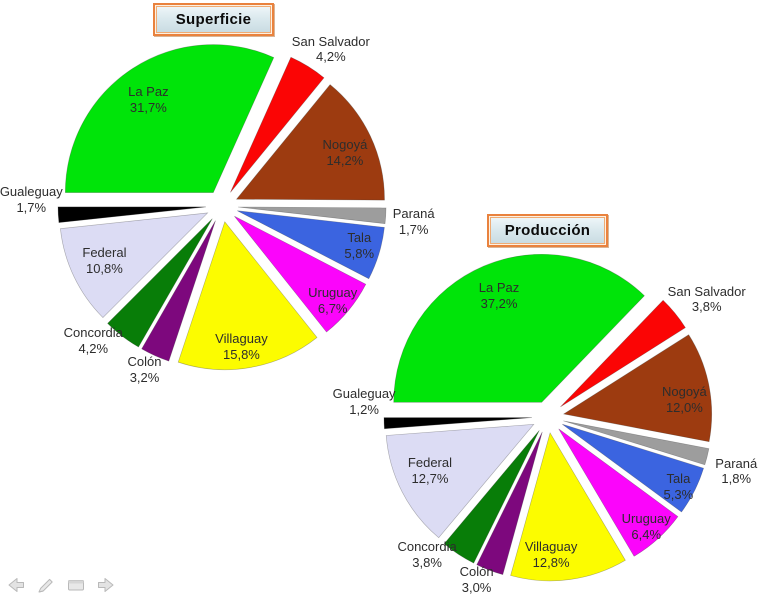  Describe the element at coordinates (636, 443) in the screenshot. I see `pie-slice-produccion-parana` at that location.